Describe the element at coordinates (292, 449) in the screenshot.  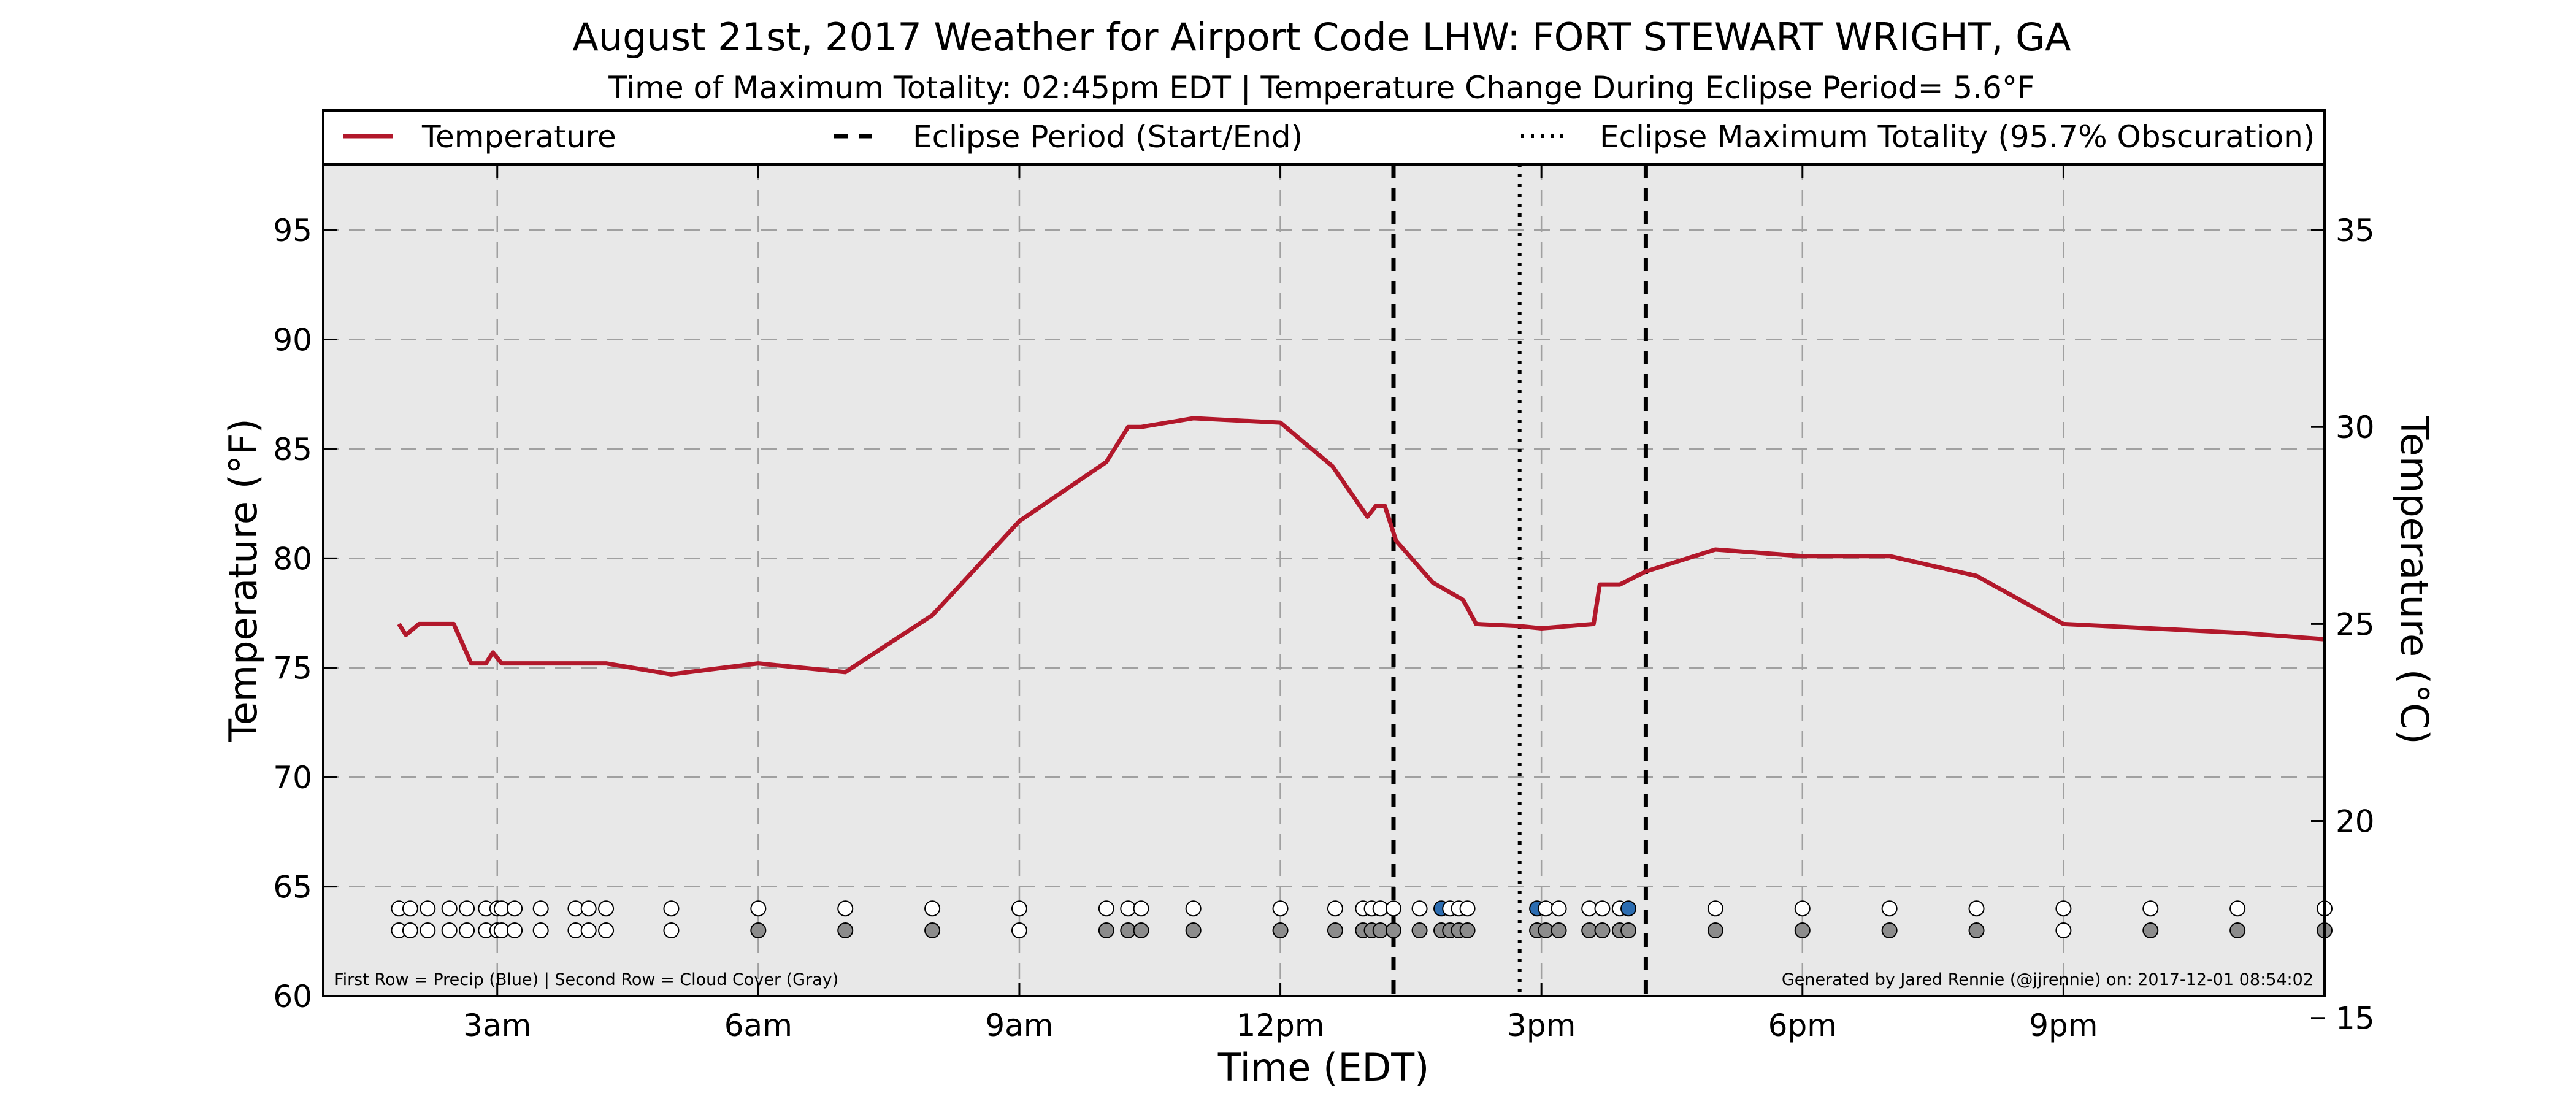
I see `y-tick-label: 85` at that location.